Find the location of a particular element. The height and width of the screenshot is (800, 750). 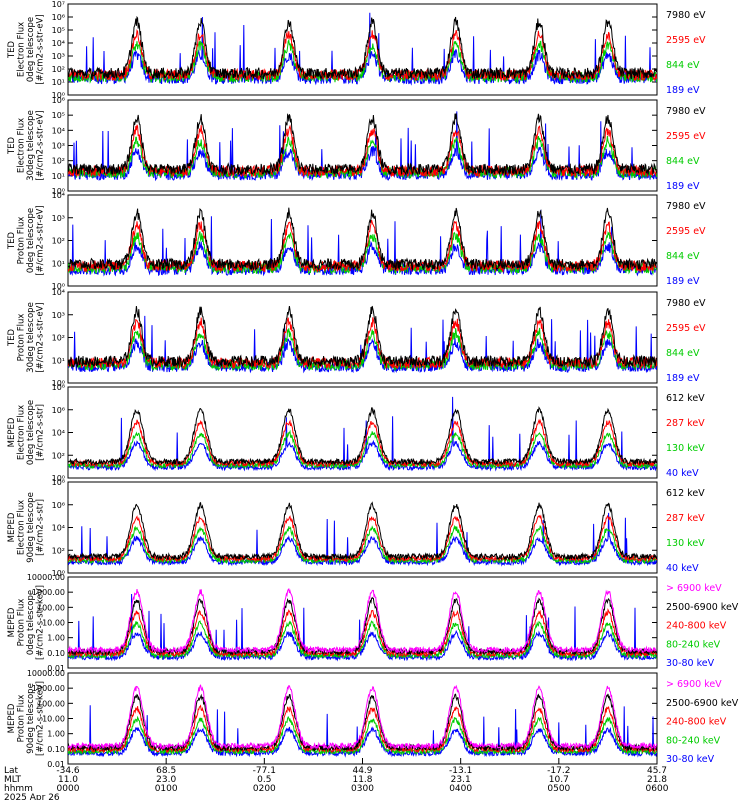

x-row-label: Lat is located at coordinates (11, 771).